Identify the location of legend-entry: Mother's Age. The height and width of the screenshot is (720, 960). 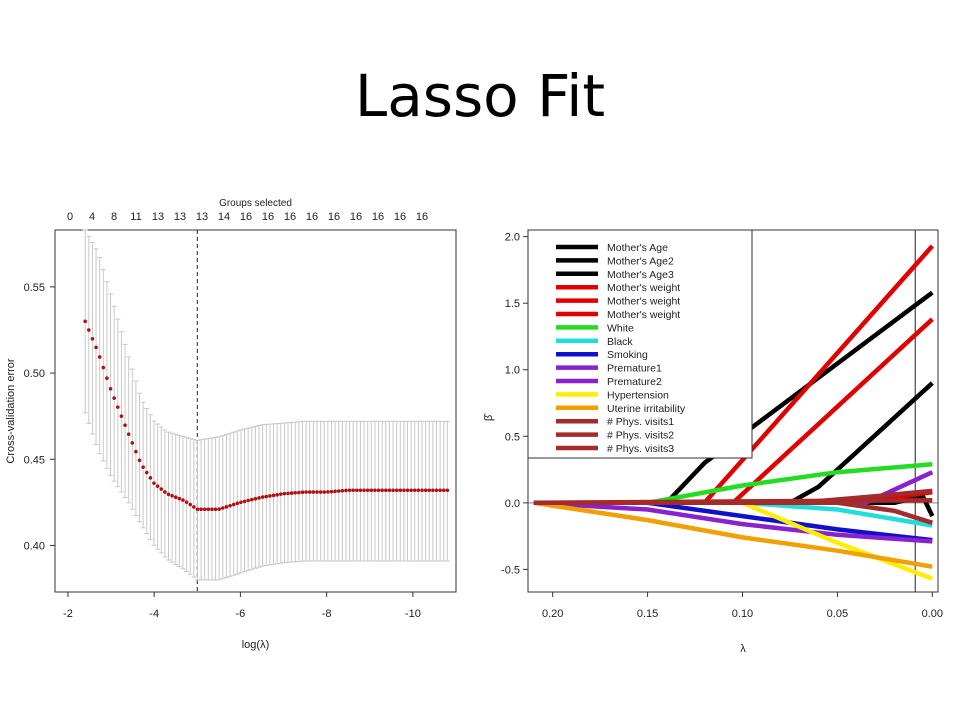
(637, 248).